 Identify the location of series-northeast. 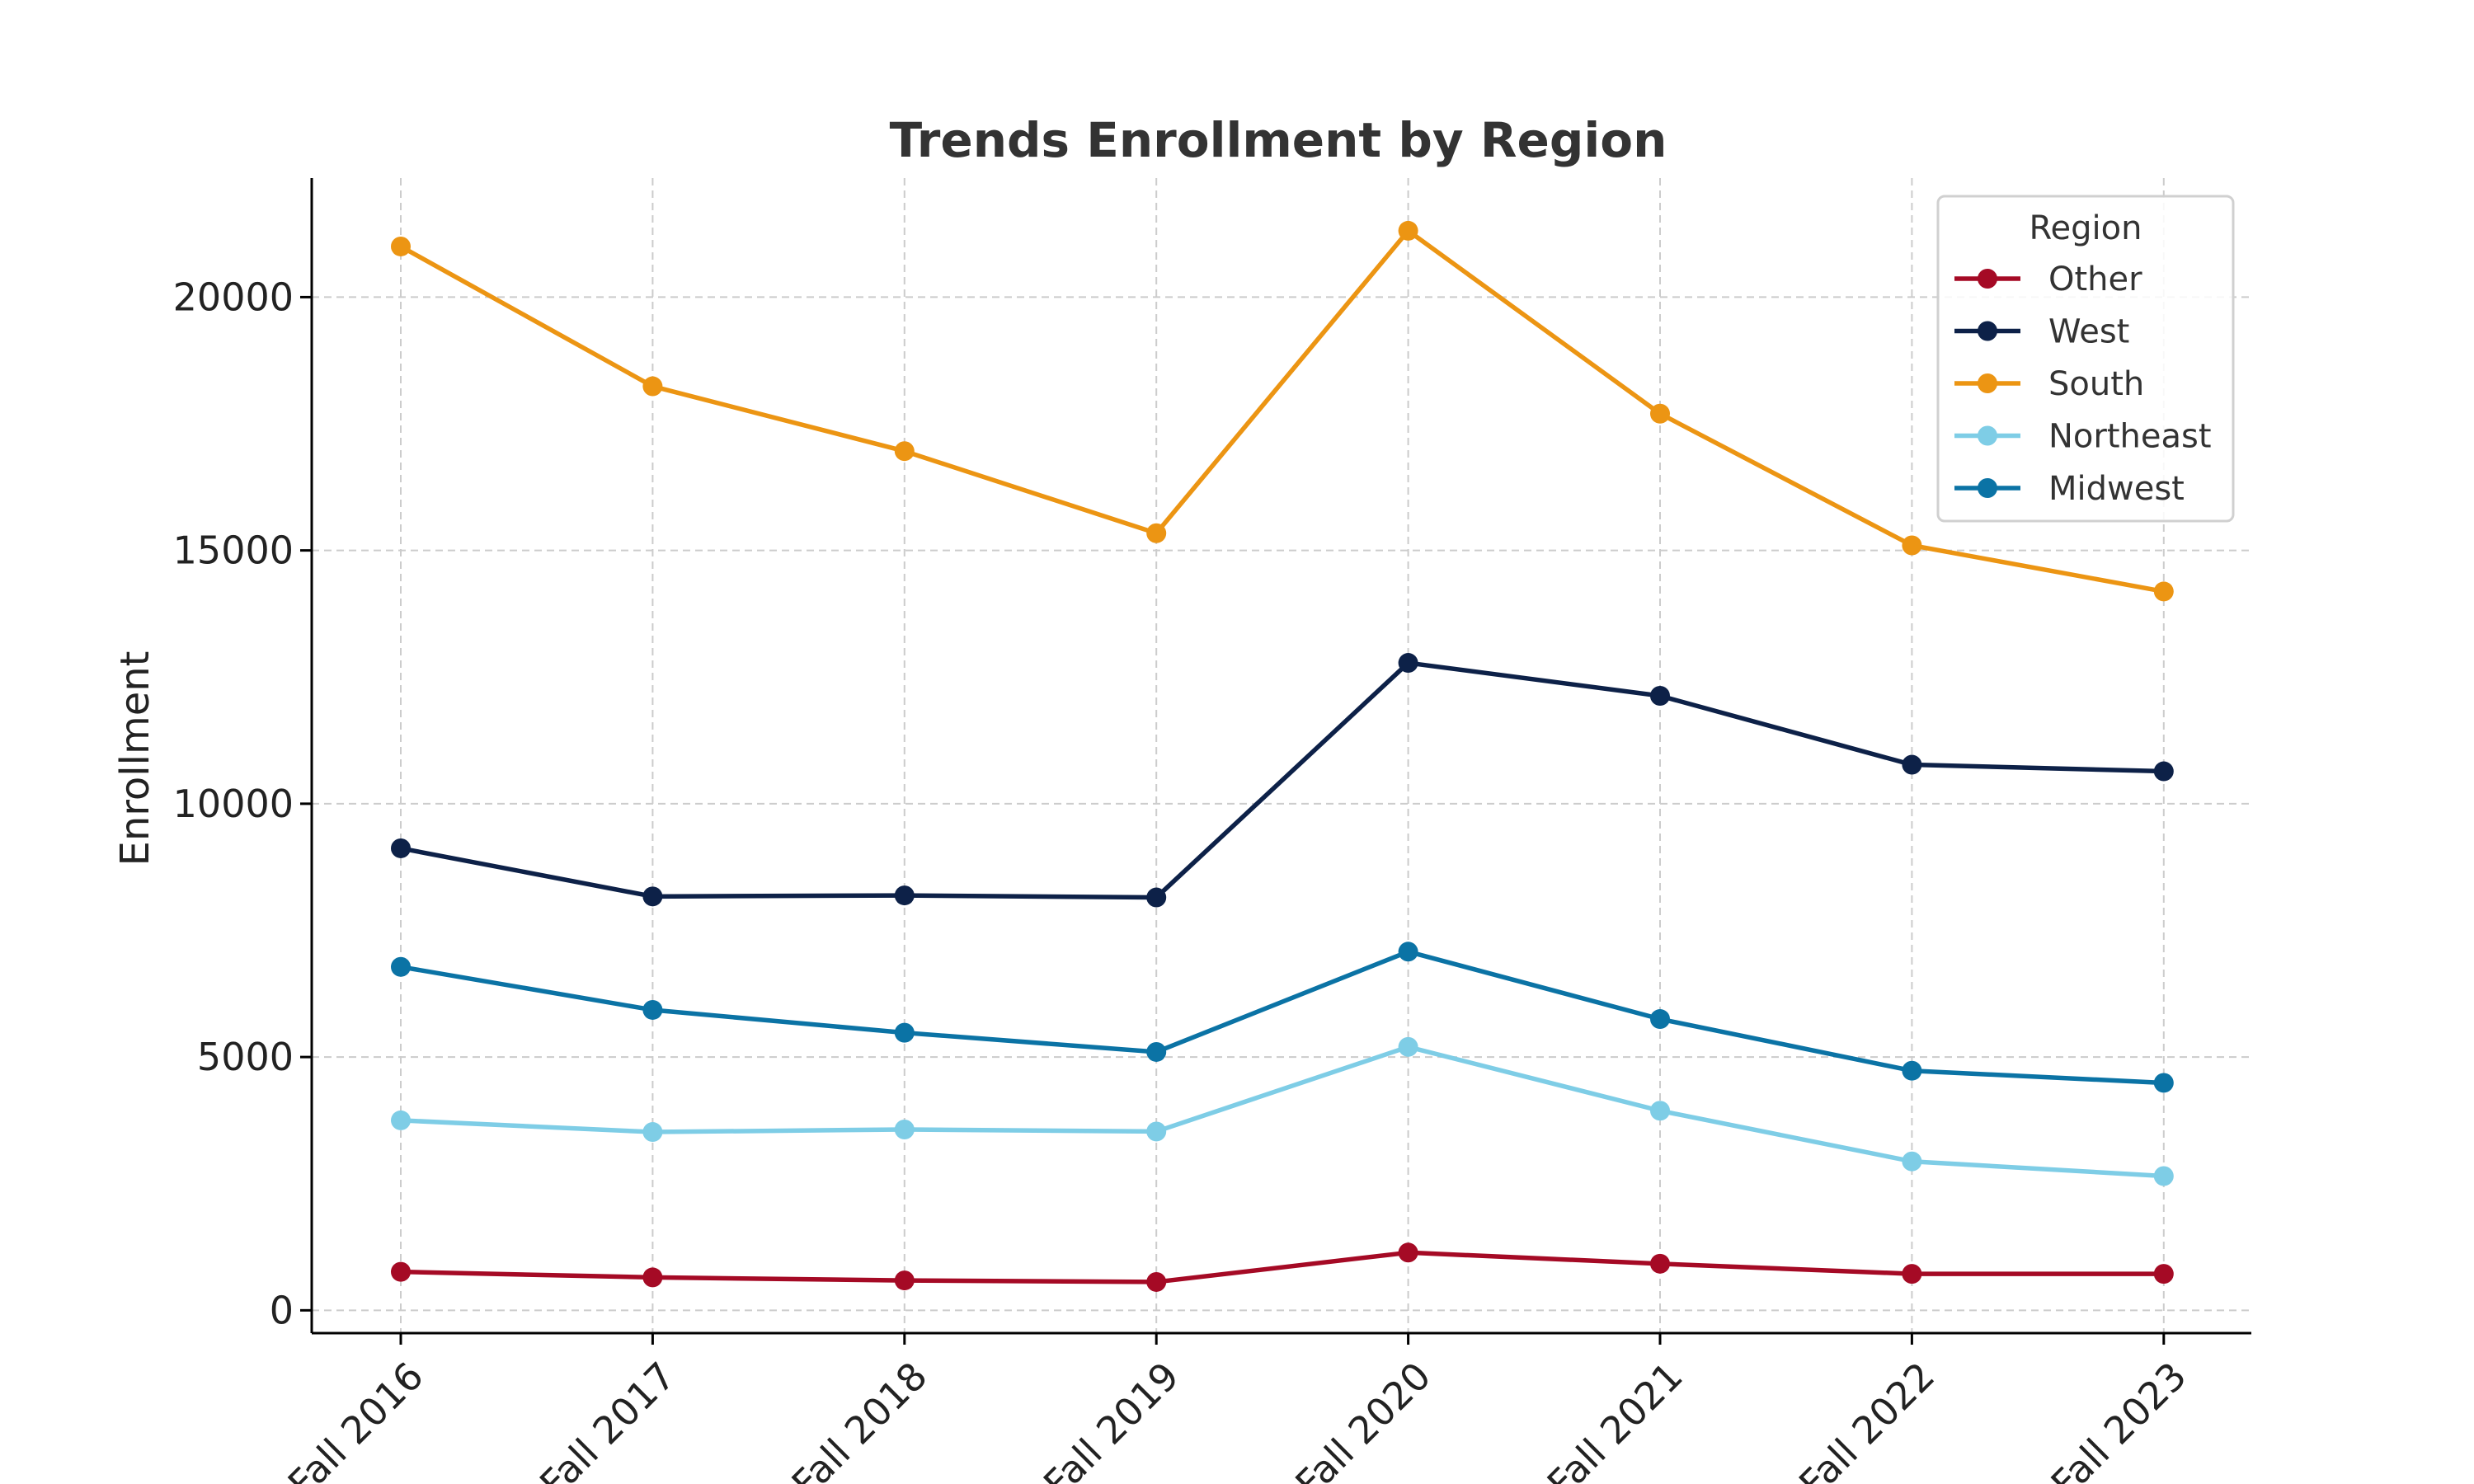
(1282, 1111).